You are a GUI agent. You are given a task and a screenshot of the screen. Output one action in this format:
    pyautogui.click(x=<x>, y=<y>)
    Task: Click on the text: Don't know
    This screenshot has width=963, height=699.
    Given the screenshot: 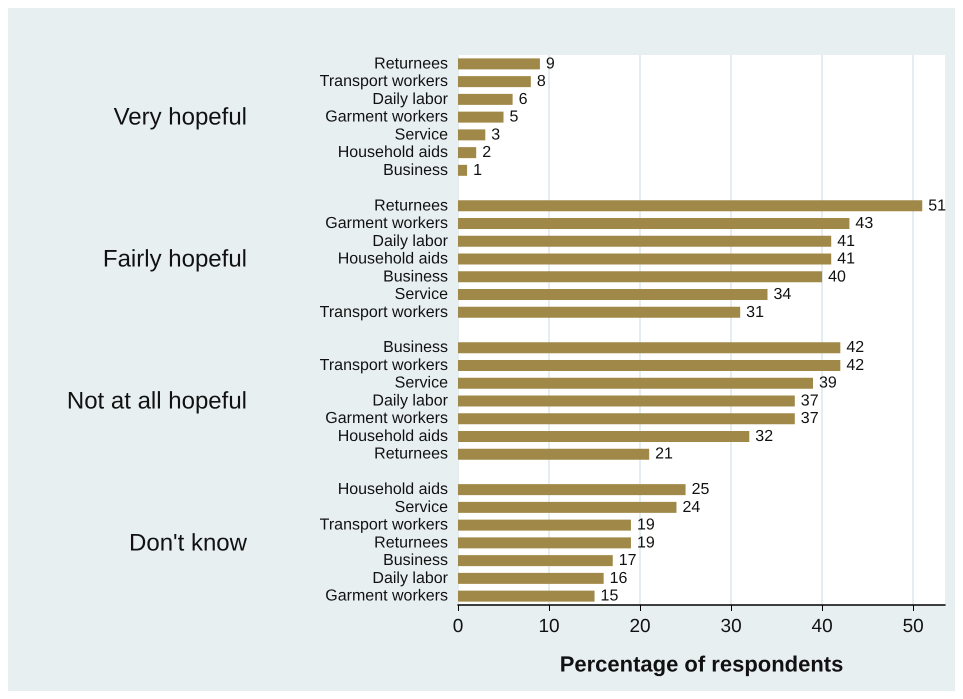 What is the action you would take?
    pyautogui.click(x=188, y=542)
    